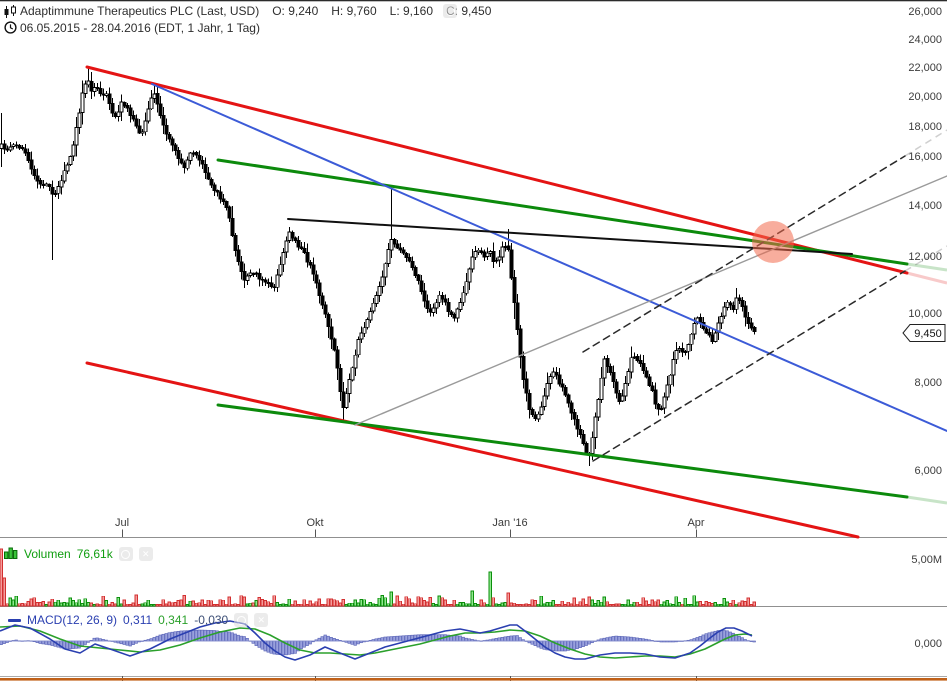  What do you see at coordinates (303, 11) in the screenshot?
I see `open-value: 9,240` at bounding box center [303, 11].